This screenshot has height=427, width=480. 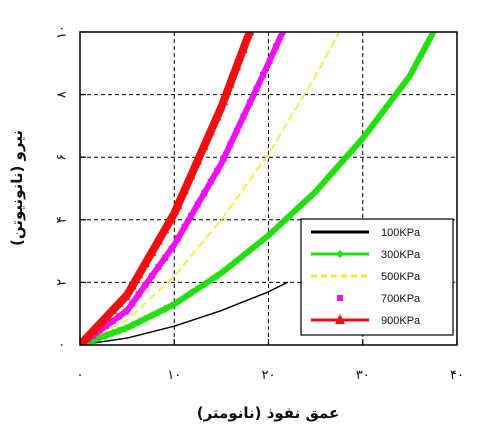 What do you see at coordinates (269, 375) in the screenshot?
I see `x-tick-label: ۲۰` at bounding box center [269, 375].